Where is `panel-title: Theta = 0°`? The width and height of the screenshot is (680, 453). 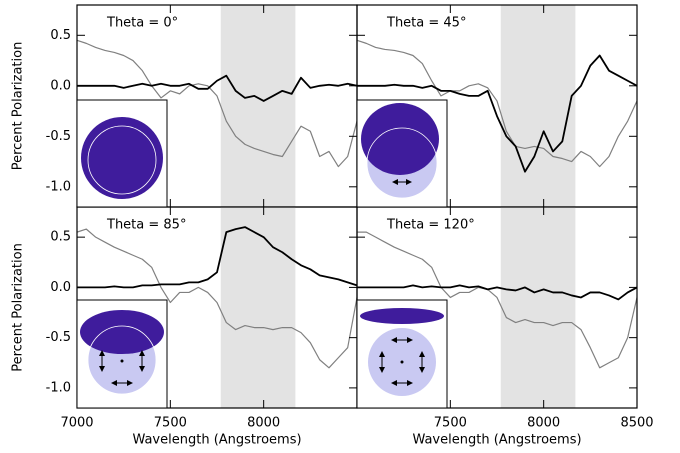 panel-title: Theta = 0° is located at coordinates (142, 23).